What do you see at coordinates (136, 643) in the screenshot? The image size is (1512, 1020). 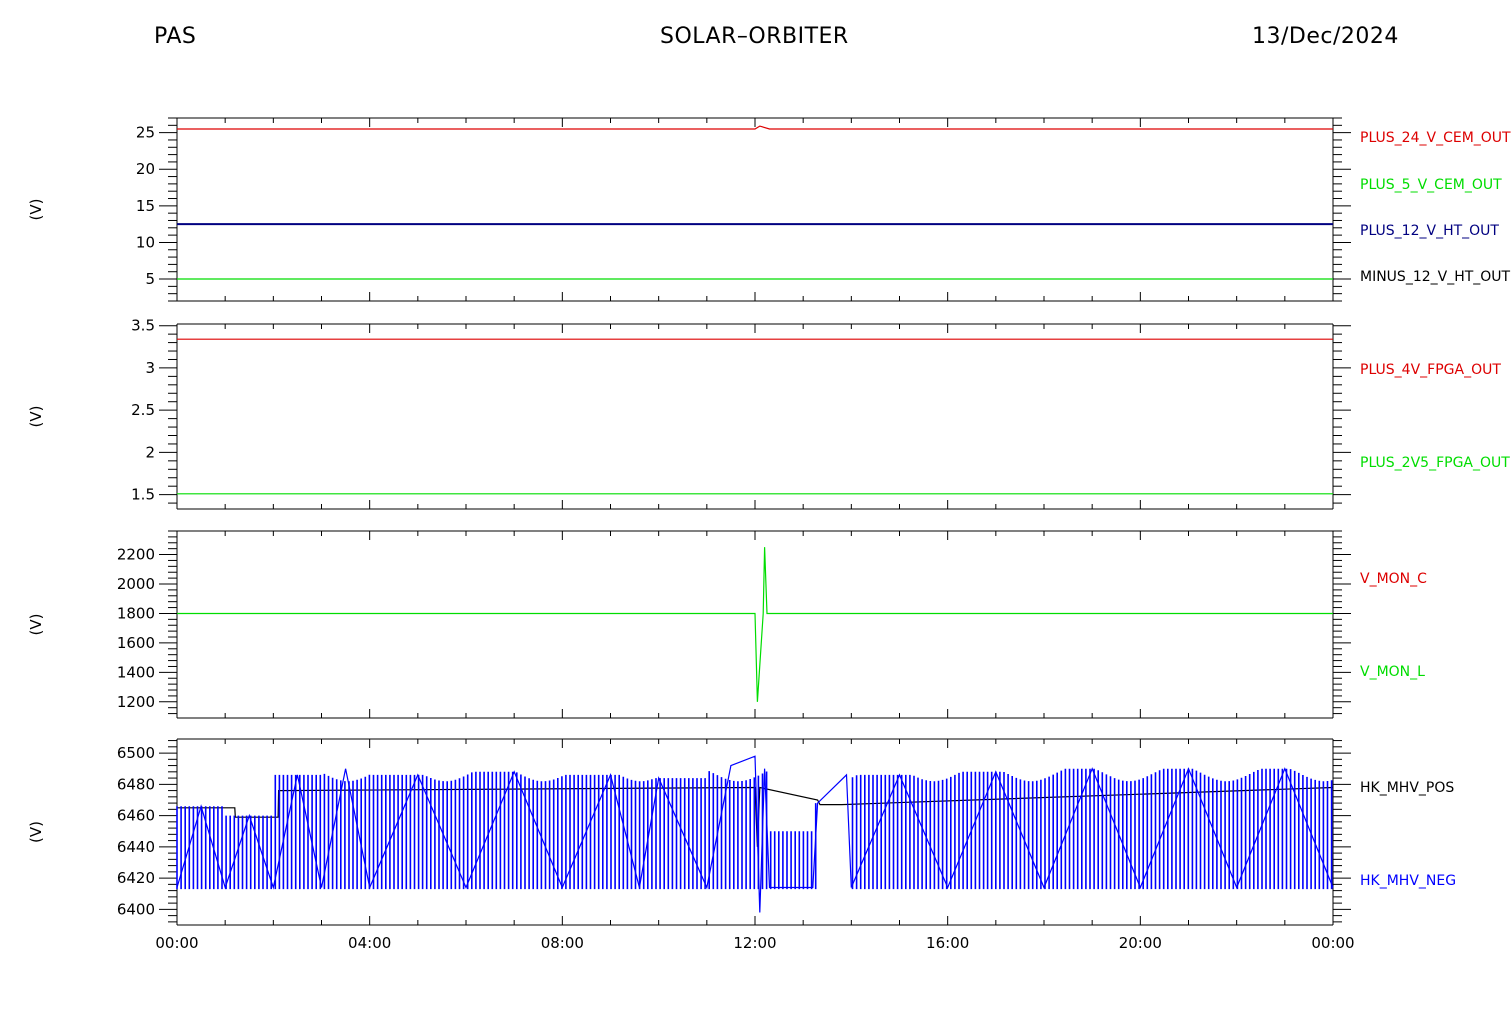 I see `y-tick-label: 1600` at bounding box center [136, 643].